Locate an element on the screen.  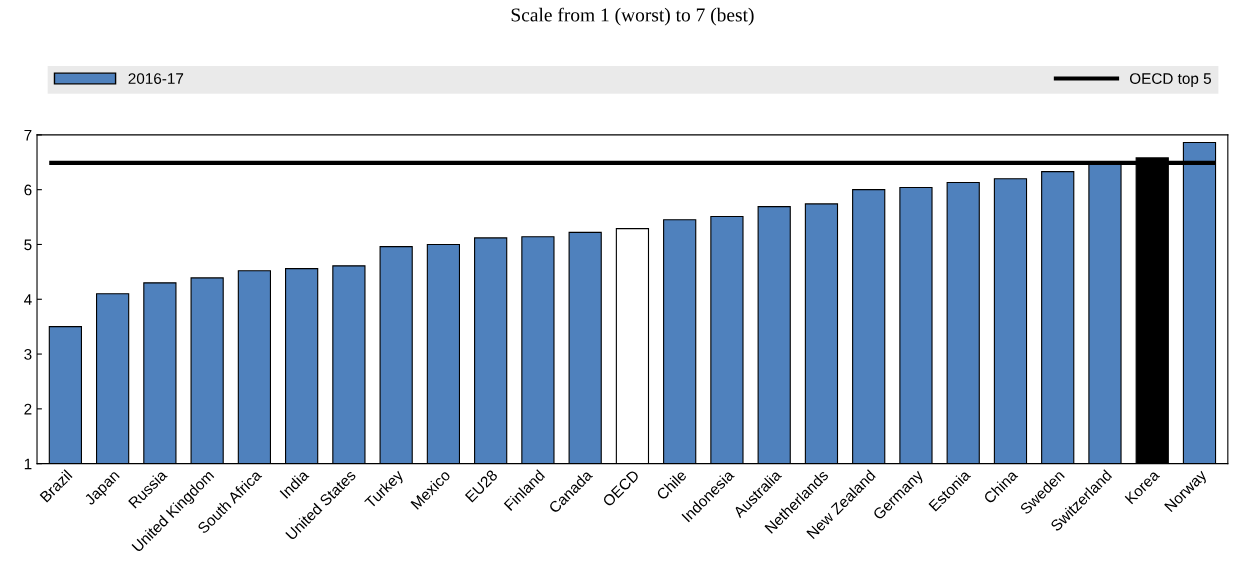
y-tick-label: 4 is located at coordinates (28, 299).